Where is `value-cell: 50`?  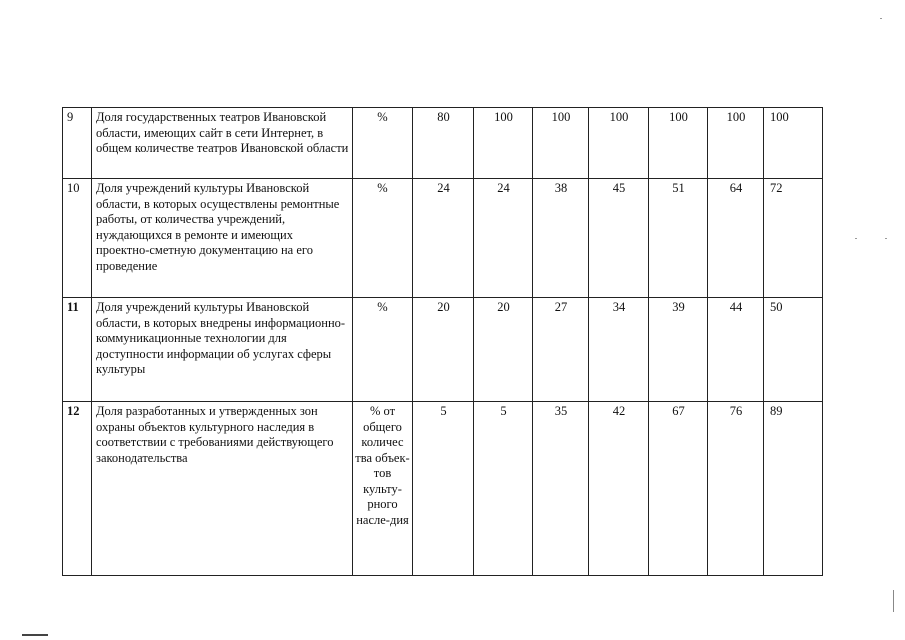
value-cell: 50 is located at coordinates (793, 349).